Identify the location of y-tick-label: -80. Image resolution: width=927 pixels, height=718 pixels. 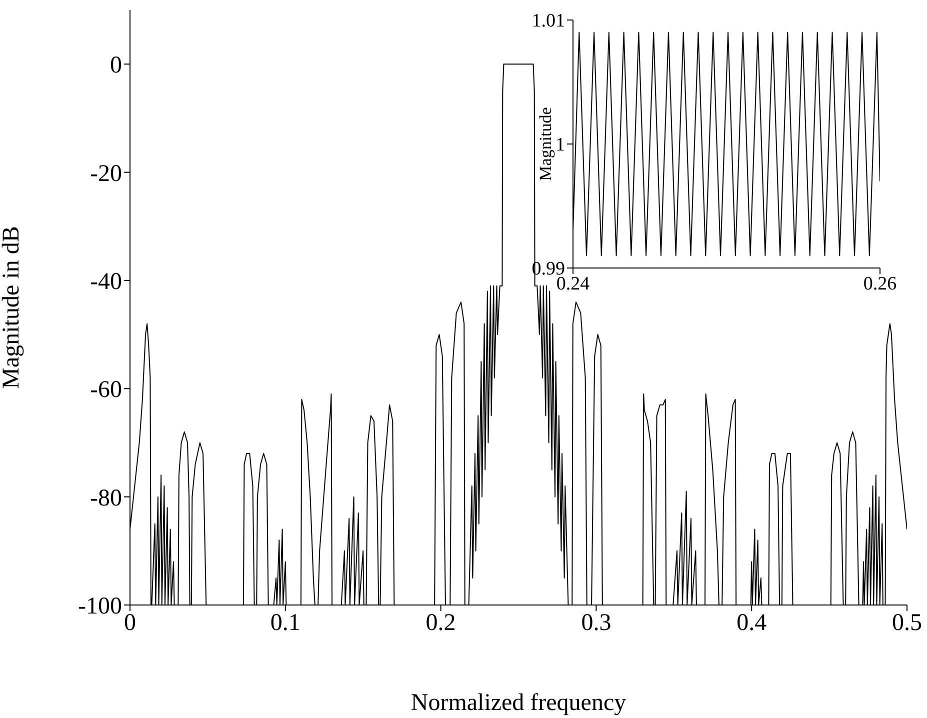
(106, 498).